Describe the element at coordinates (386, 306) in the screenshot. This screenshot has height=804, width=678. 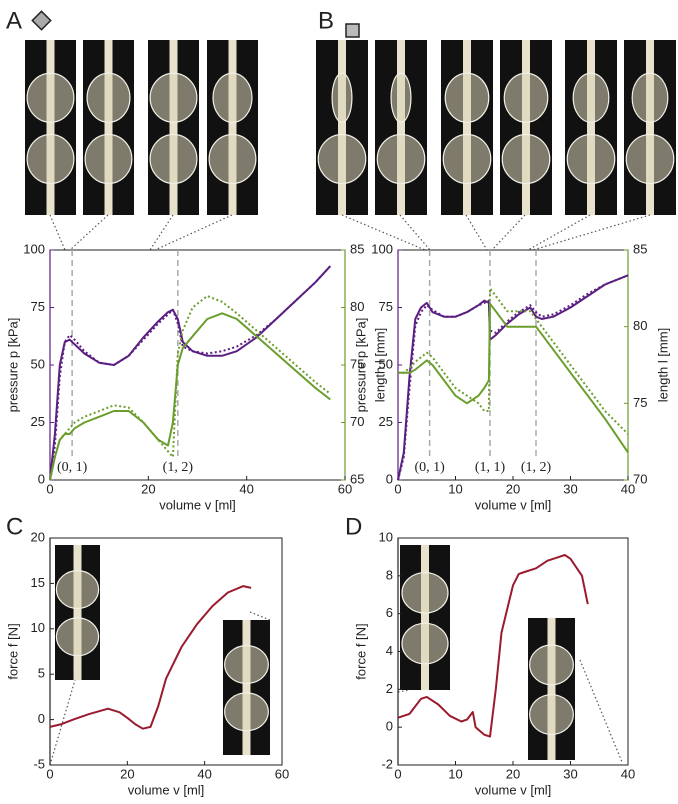
I see `y-tick-label: 75` at that location.